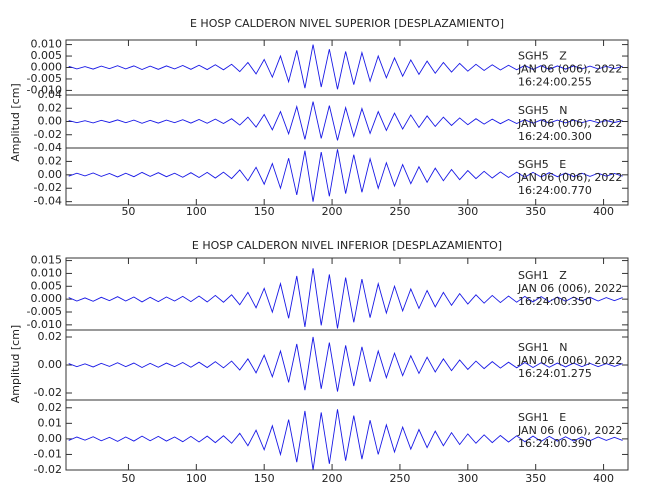 The image size is (650, 500). Describe the element at coordinates (555, 82) in the screenshot. I see `time-label: 16:24:00.255` at that location.